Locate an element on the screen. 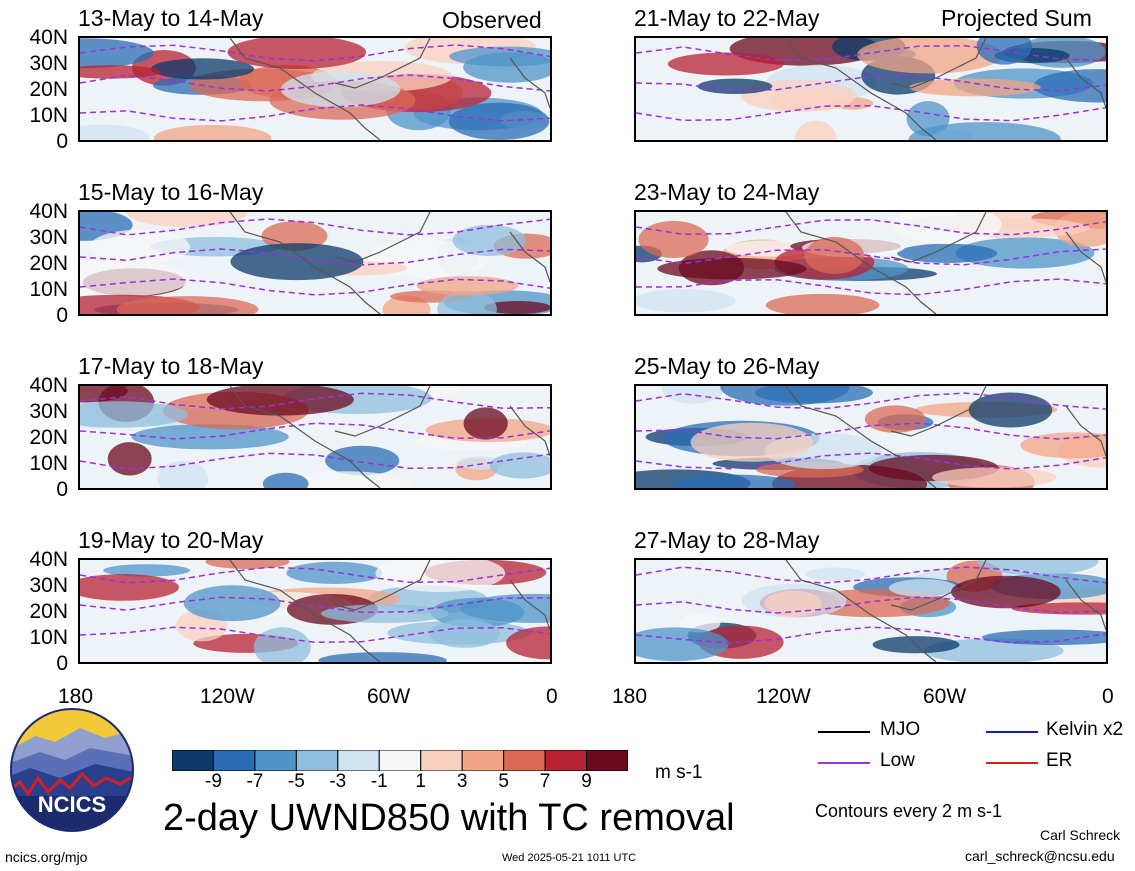  lon-tick-60w-right: 60W is located at coordinates (945, 696).